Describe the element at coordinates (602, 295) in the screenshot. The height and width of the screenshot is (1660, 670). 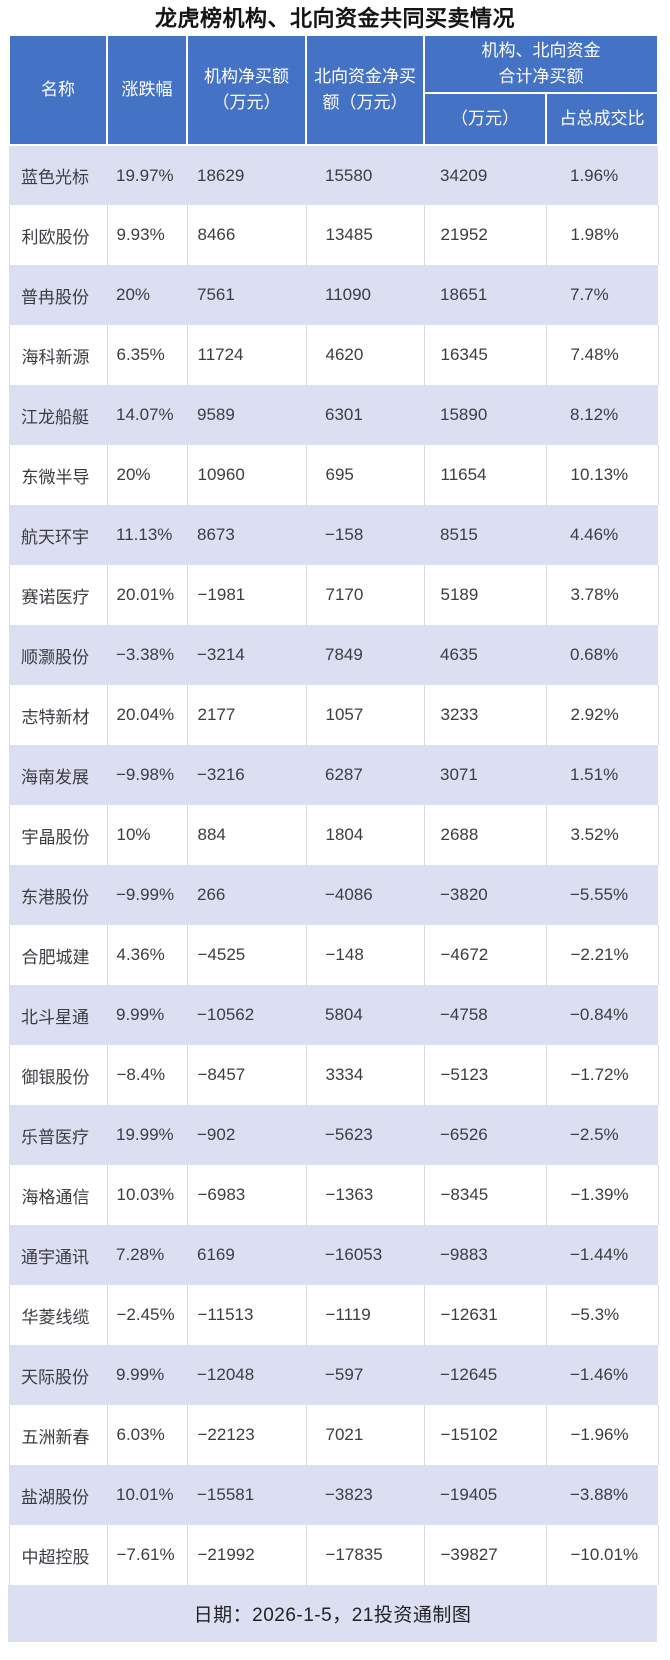
I see `cell-ratio: 7.7%` at that location.